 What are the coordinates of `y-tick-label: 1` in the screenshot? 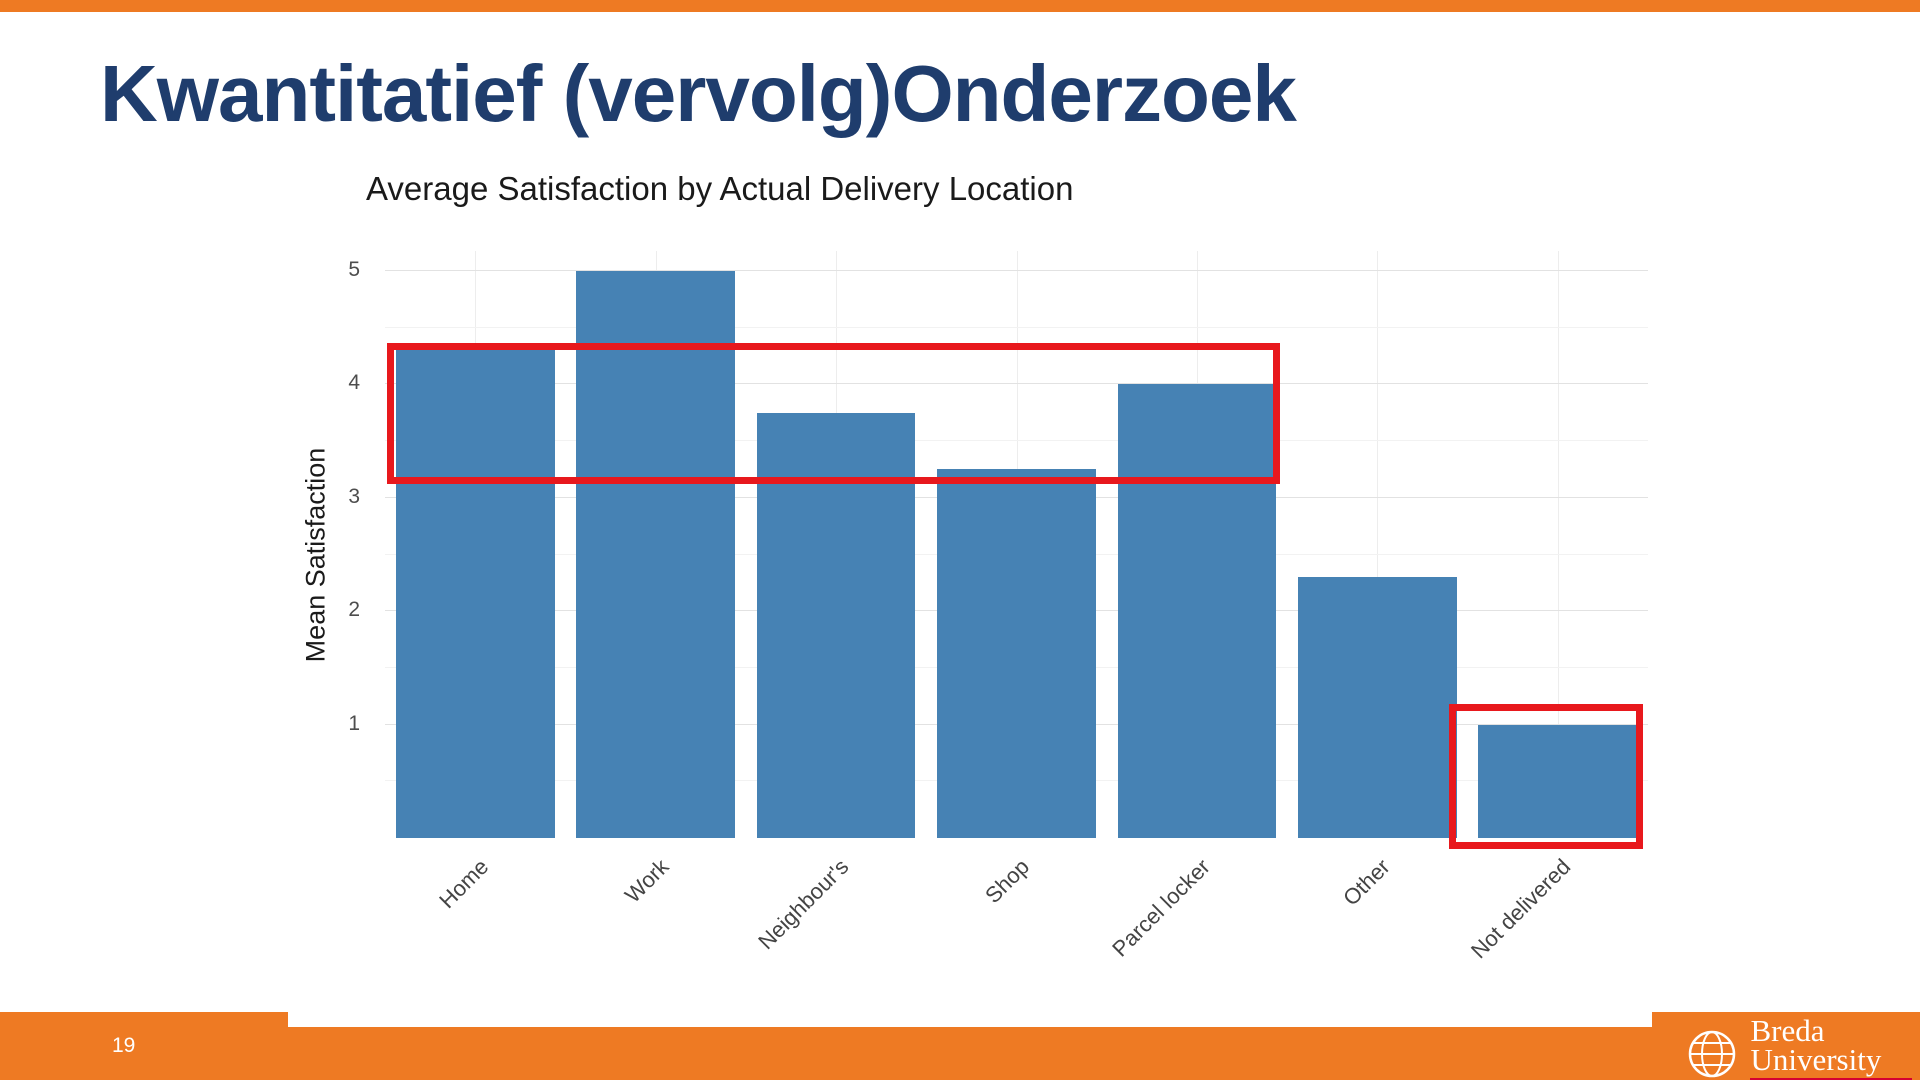 It's located at (354, 723).